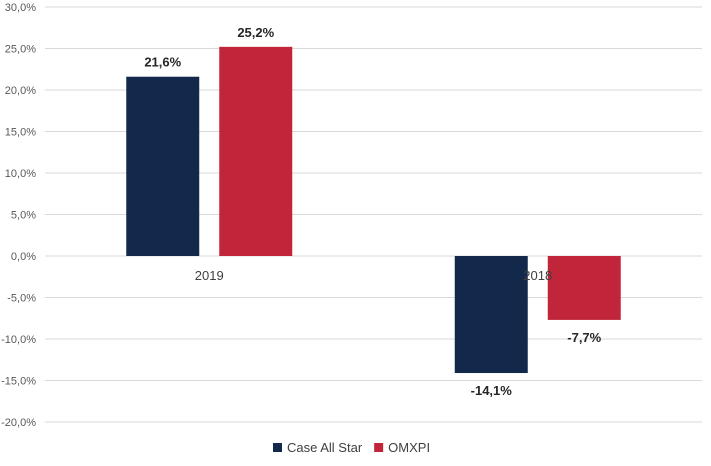  What do you see at coordinates (584, 337) in the screenshot?
I see `data-label: -7,7%` at bounding box center [584, 337].